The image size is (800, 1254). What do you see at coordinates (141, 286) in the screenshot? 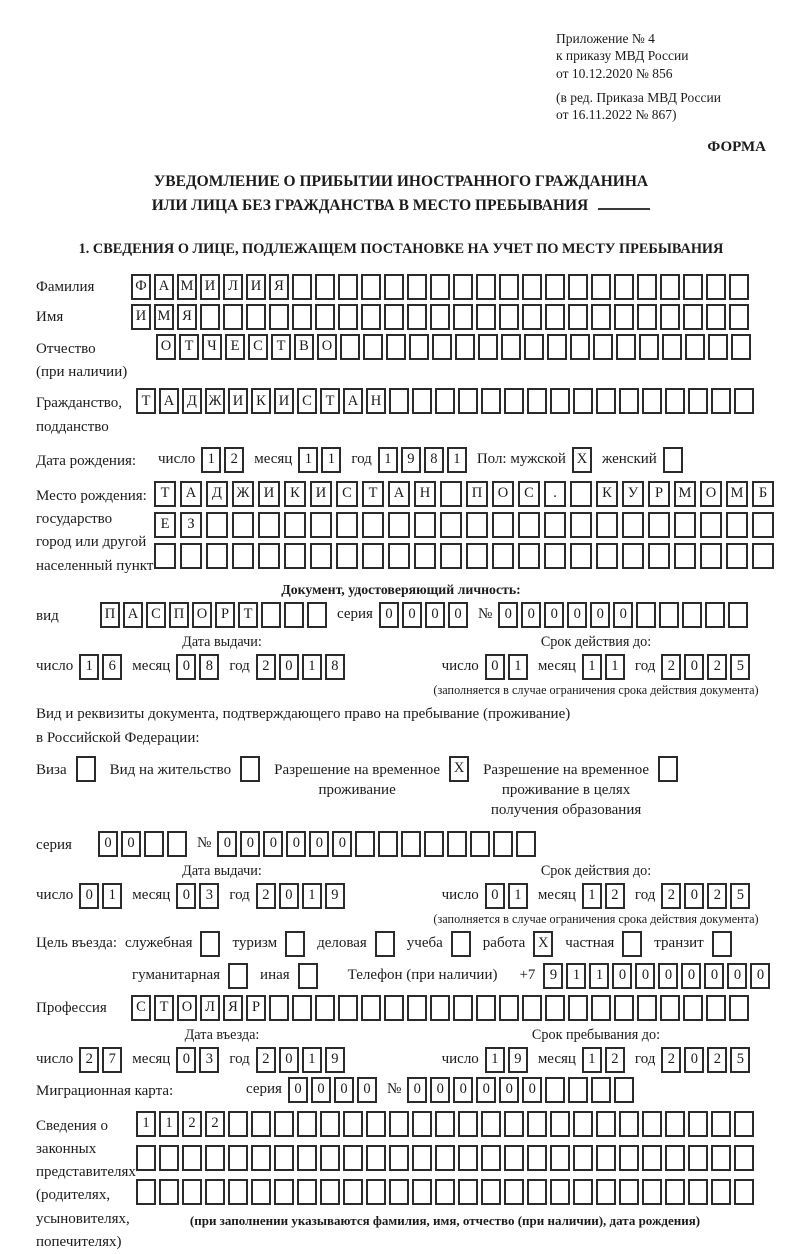
I see `char-cell: Ф` at bounding box center [141, 286].